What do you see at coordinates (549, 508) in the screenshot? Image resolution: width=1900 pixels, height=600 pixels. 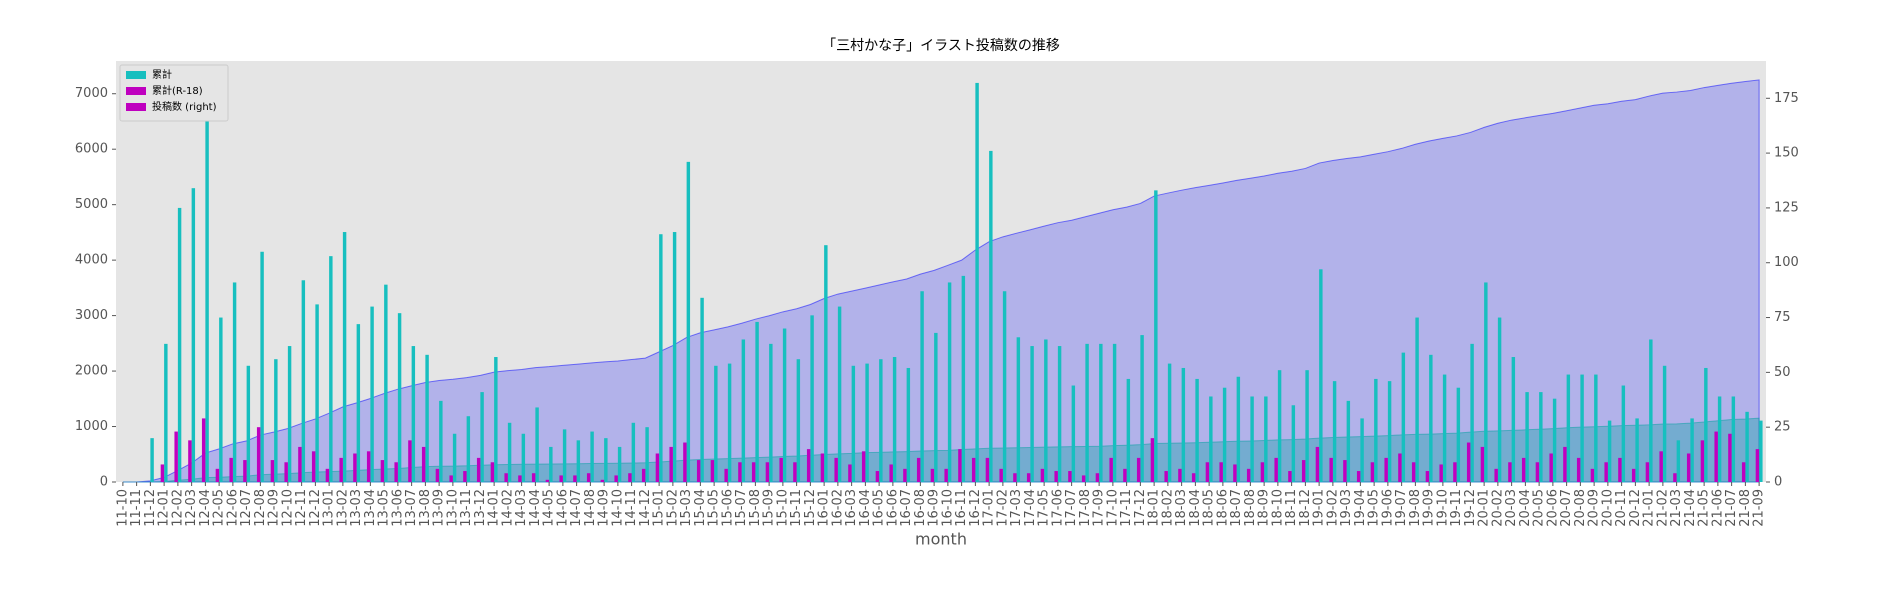 I see `x-tick-label: 14-05` at bounding box center [549, 508].